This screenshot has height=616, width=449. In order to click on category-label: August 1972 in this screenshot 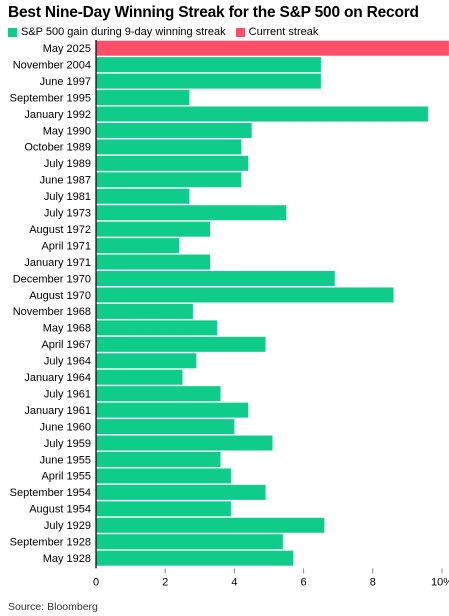, I will do `click(60, 230)`.